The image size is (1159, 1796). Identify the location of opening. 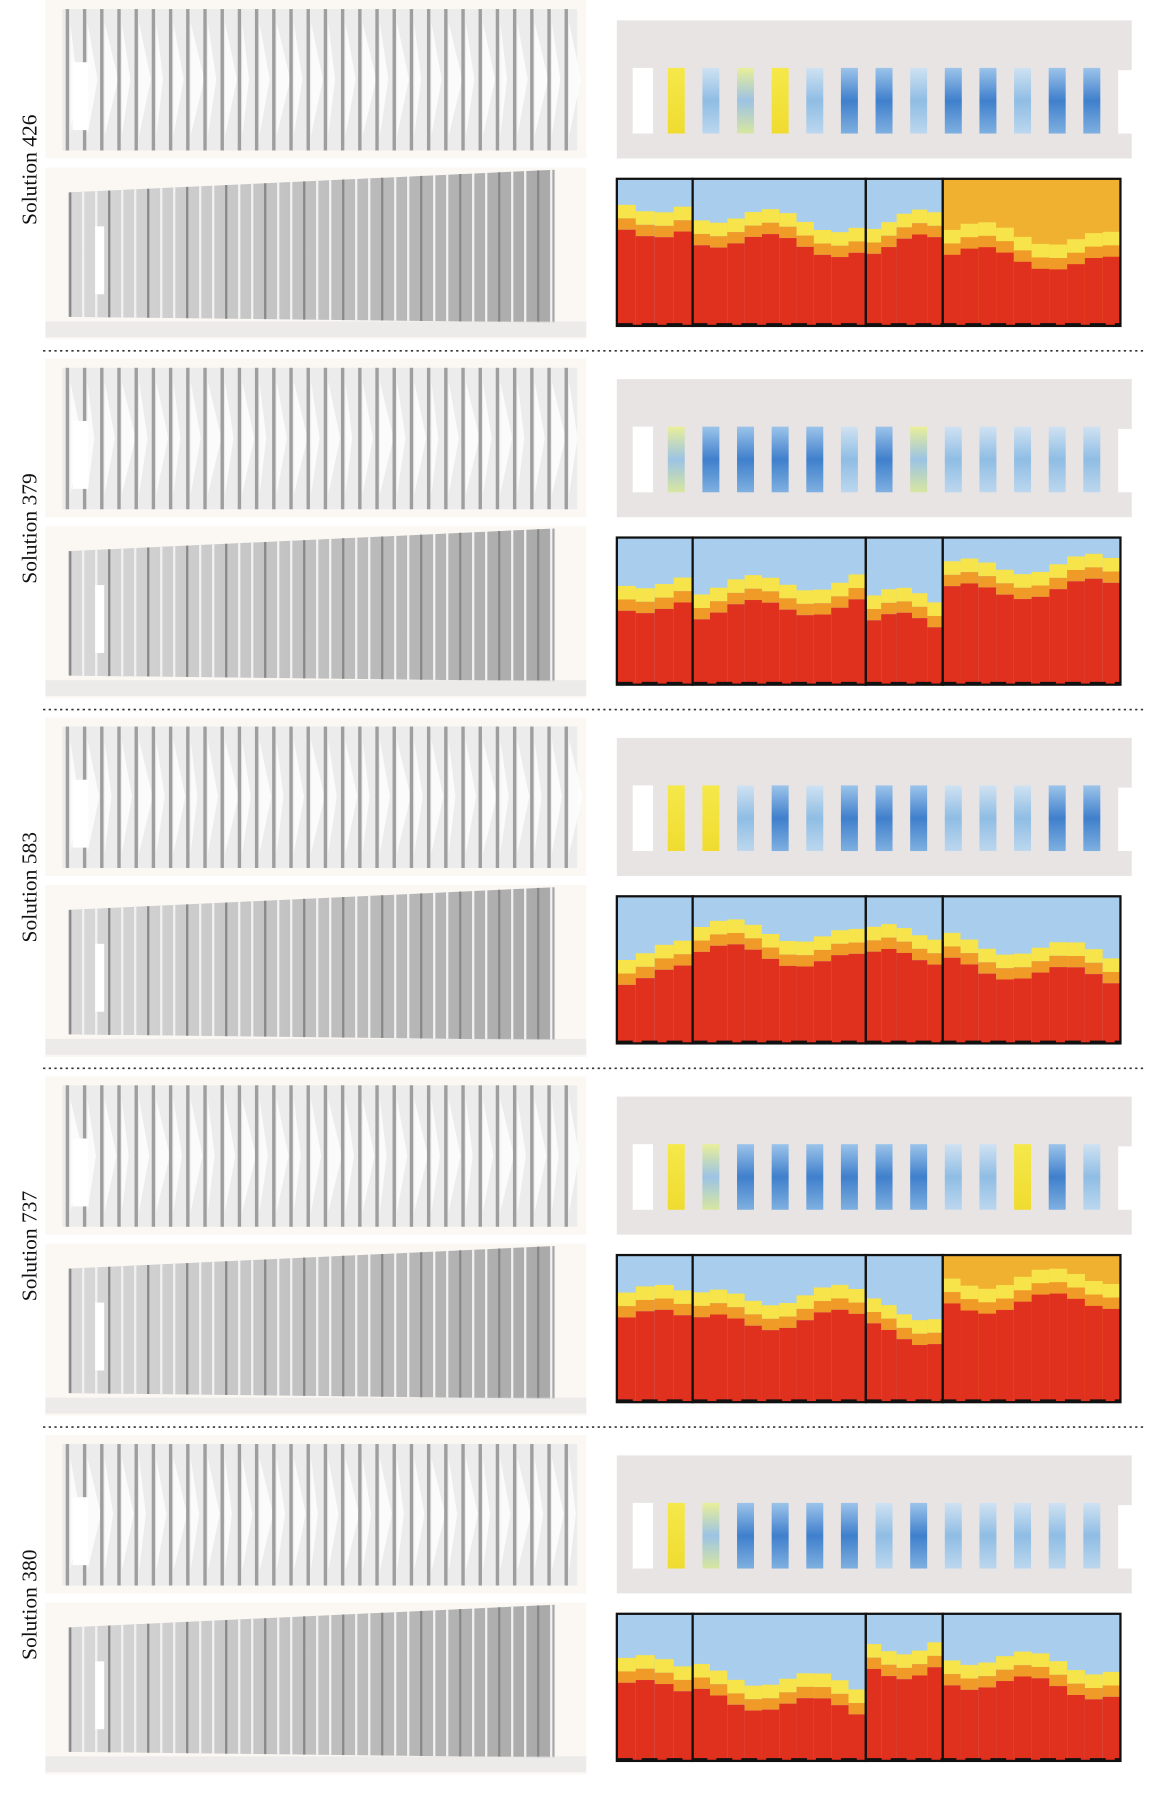
(80, 1172).